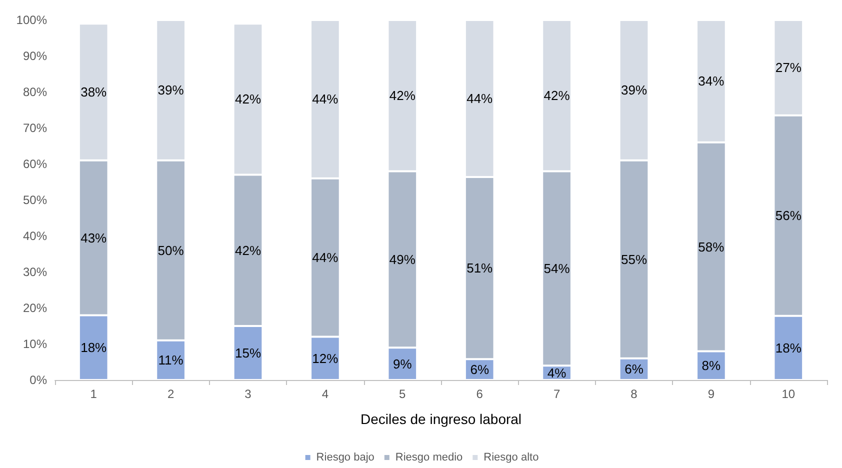  Describe the element at coordinates (711, 81) in the screenshot. I see `data-label: 34%` at that location.